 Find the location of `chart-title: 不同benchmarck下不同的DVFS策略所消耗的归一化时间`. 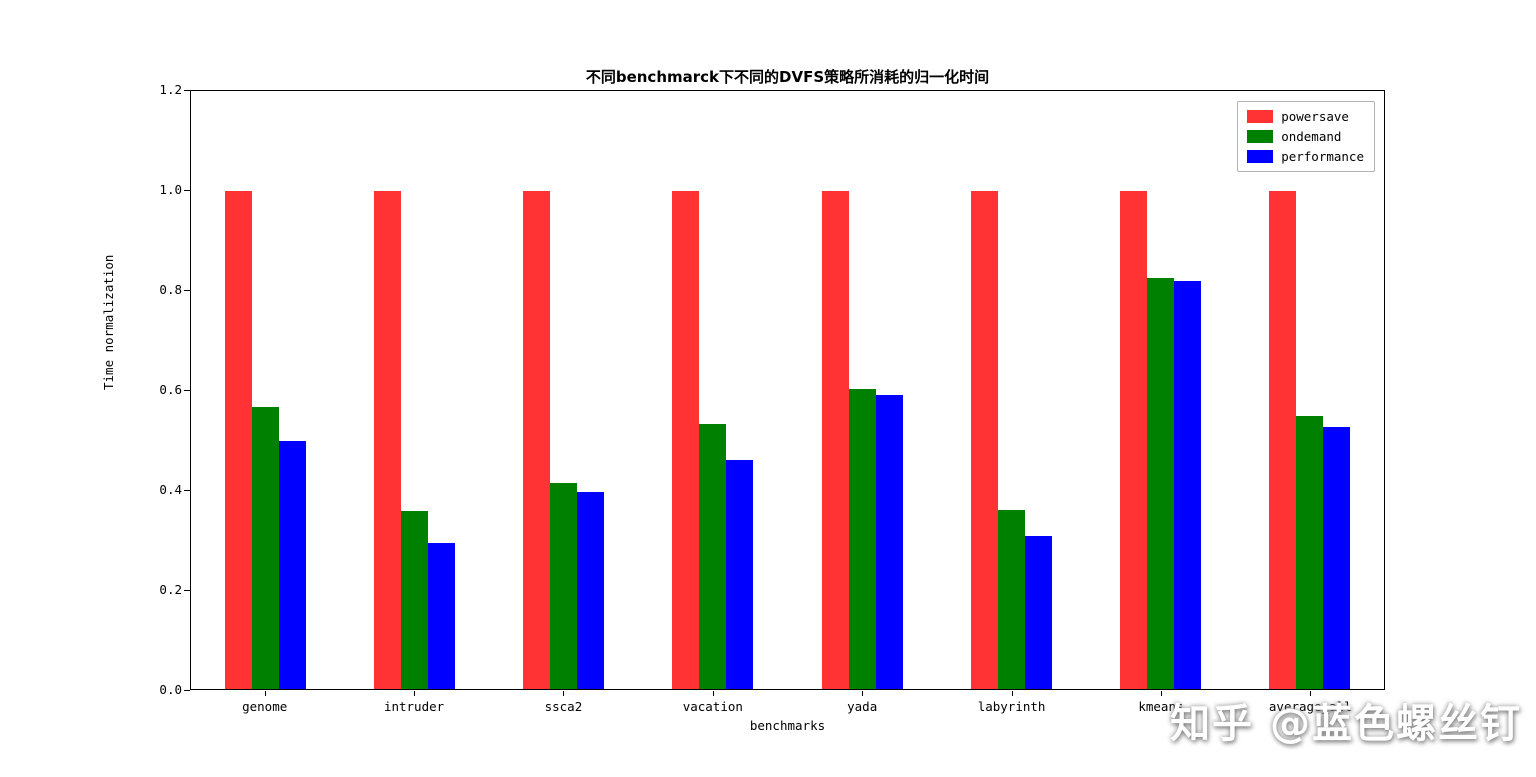

chart-title: 不同benchmarck下不同的DVFS策略所消耗的归一化时间 is located at coordinates (787, 77).